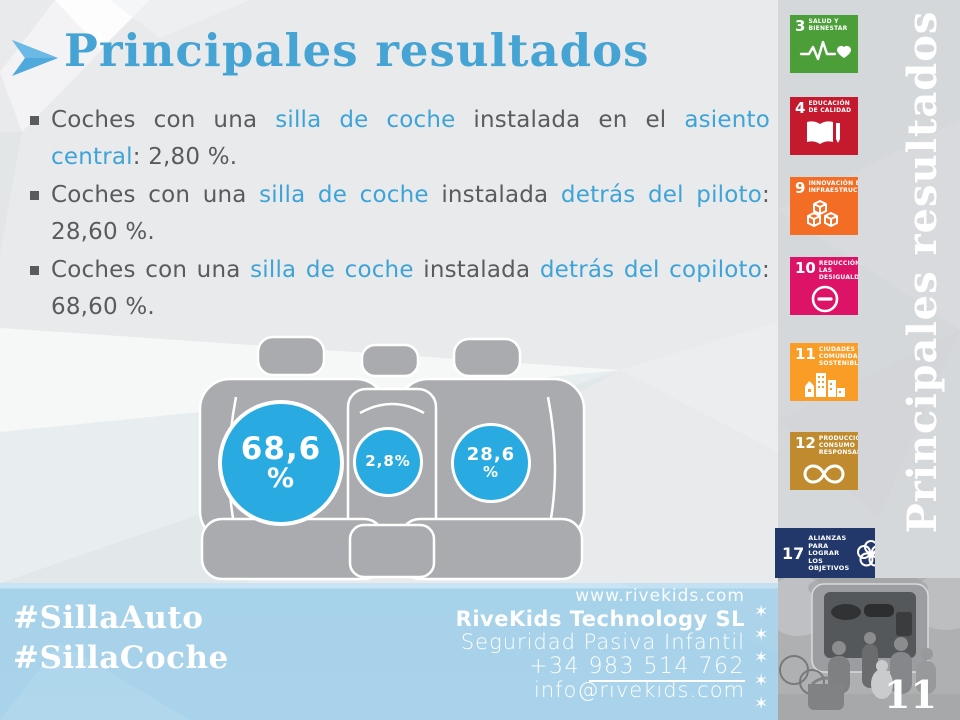 The width and height of the screenshot is (960, 720). What do you see at coordinates (357, 50) in the screenshot?
I see `page-title: Principales resultados` at bounding box center [357, 50].